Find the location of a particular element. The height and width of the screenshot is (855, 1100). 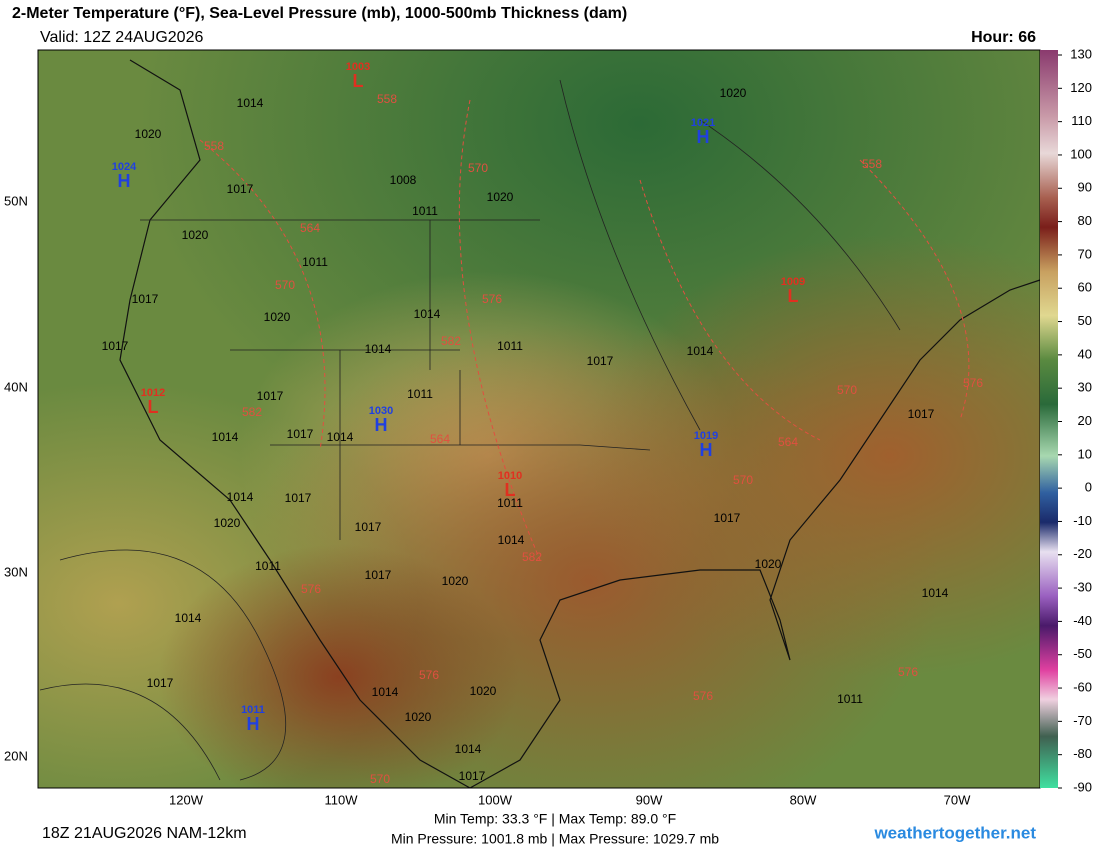

longitude-label: 80W is located at coordinates (803, 799).